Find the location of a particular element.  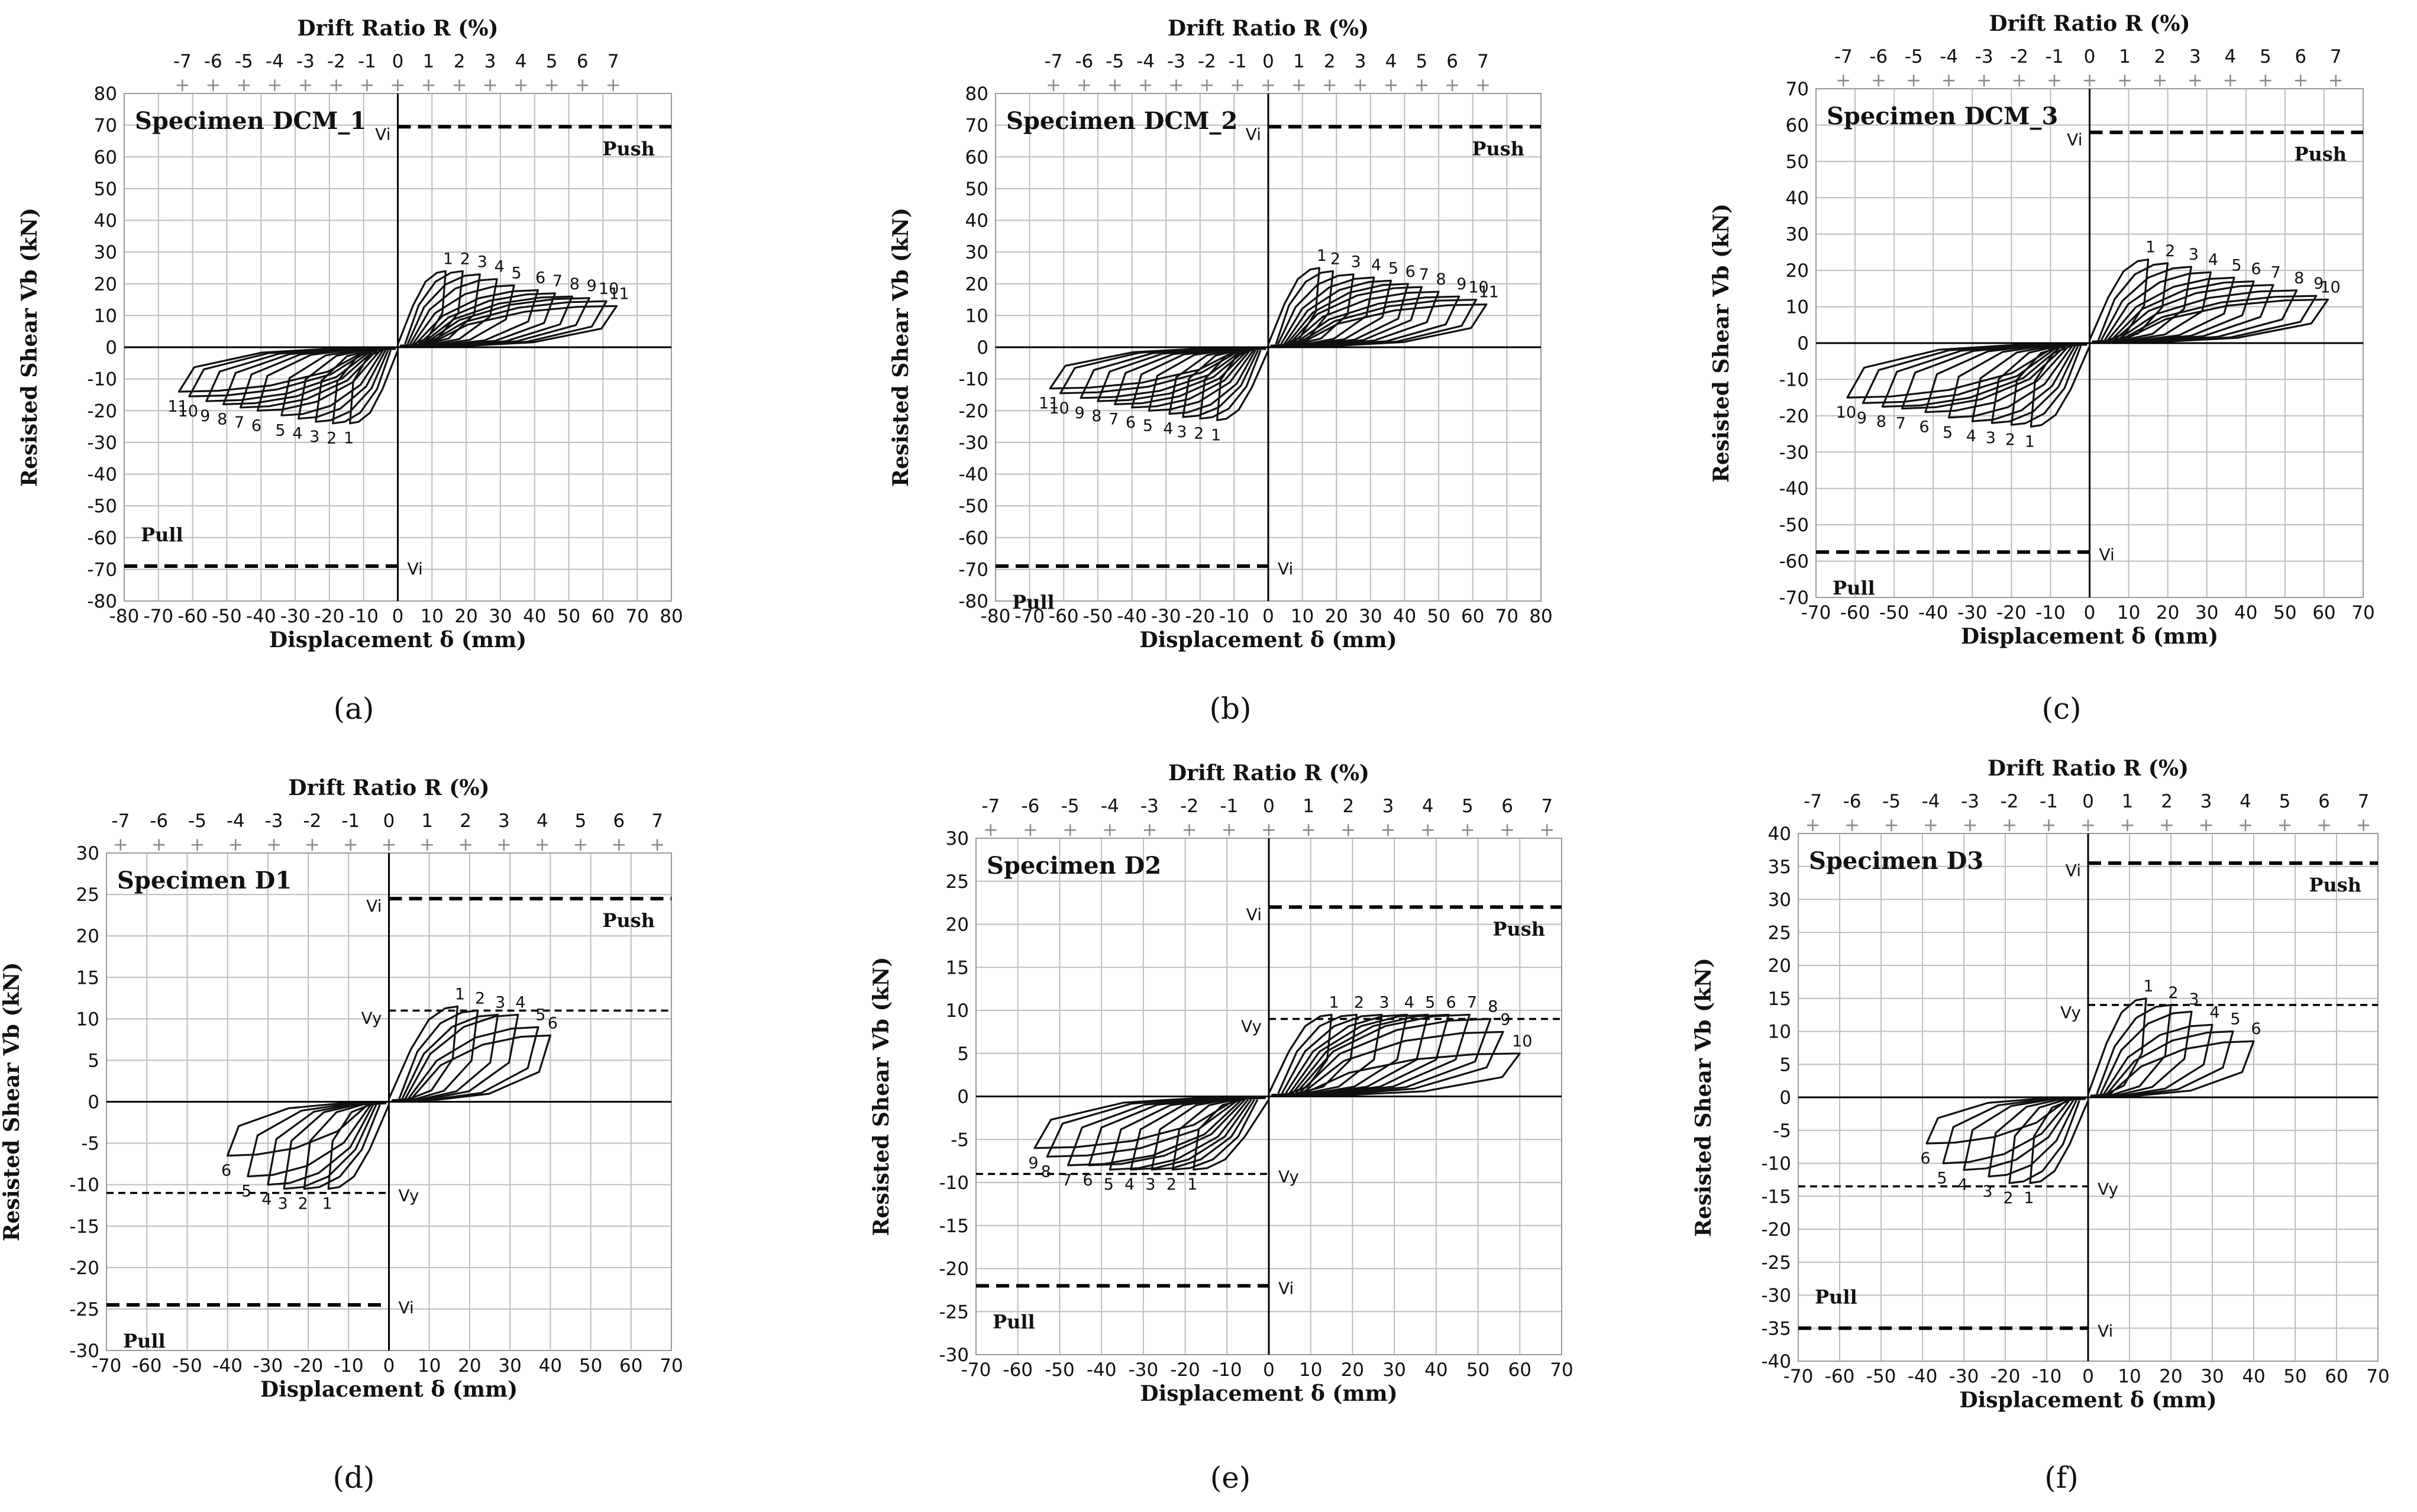

specimen-title: Specimen D3 is located at coordinates (1896, 861).